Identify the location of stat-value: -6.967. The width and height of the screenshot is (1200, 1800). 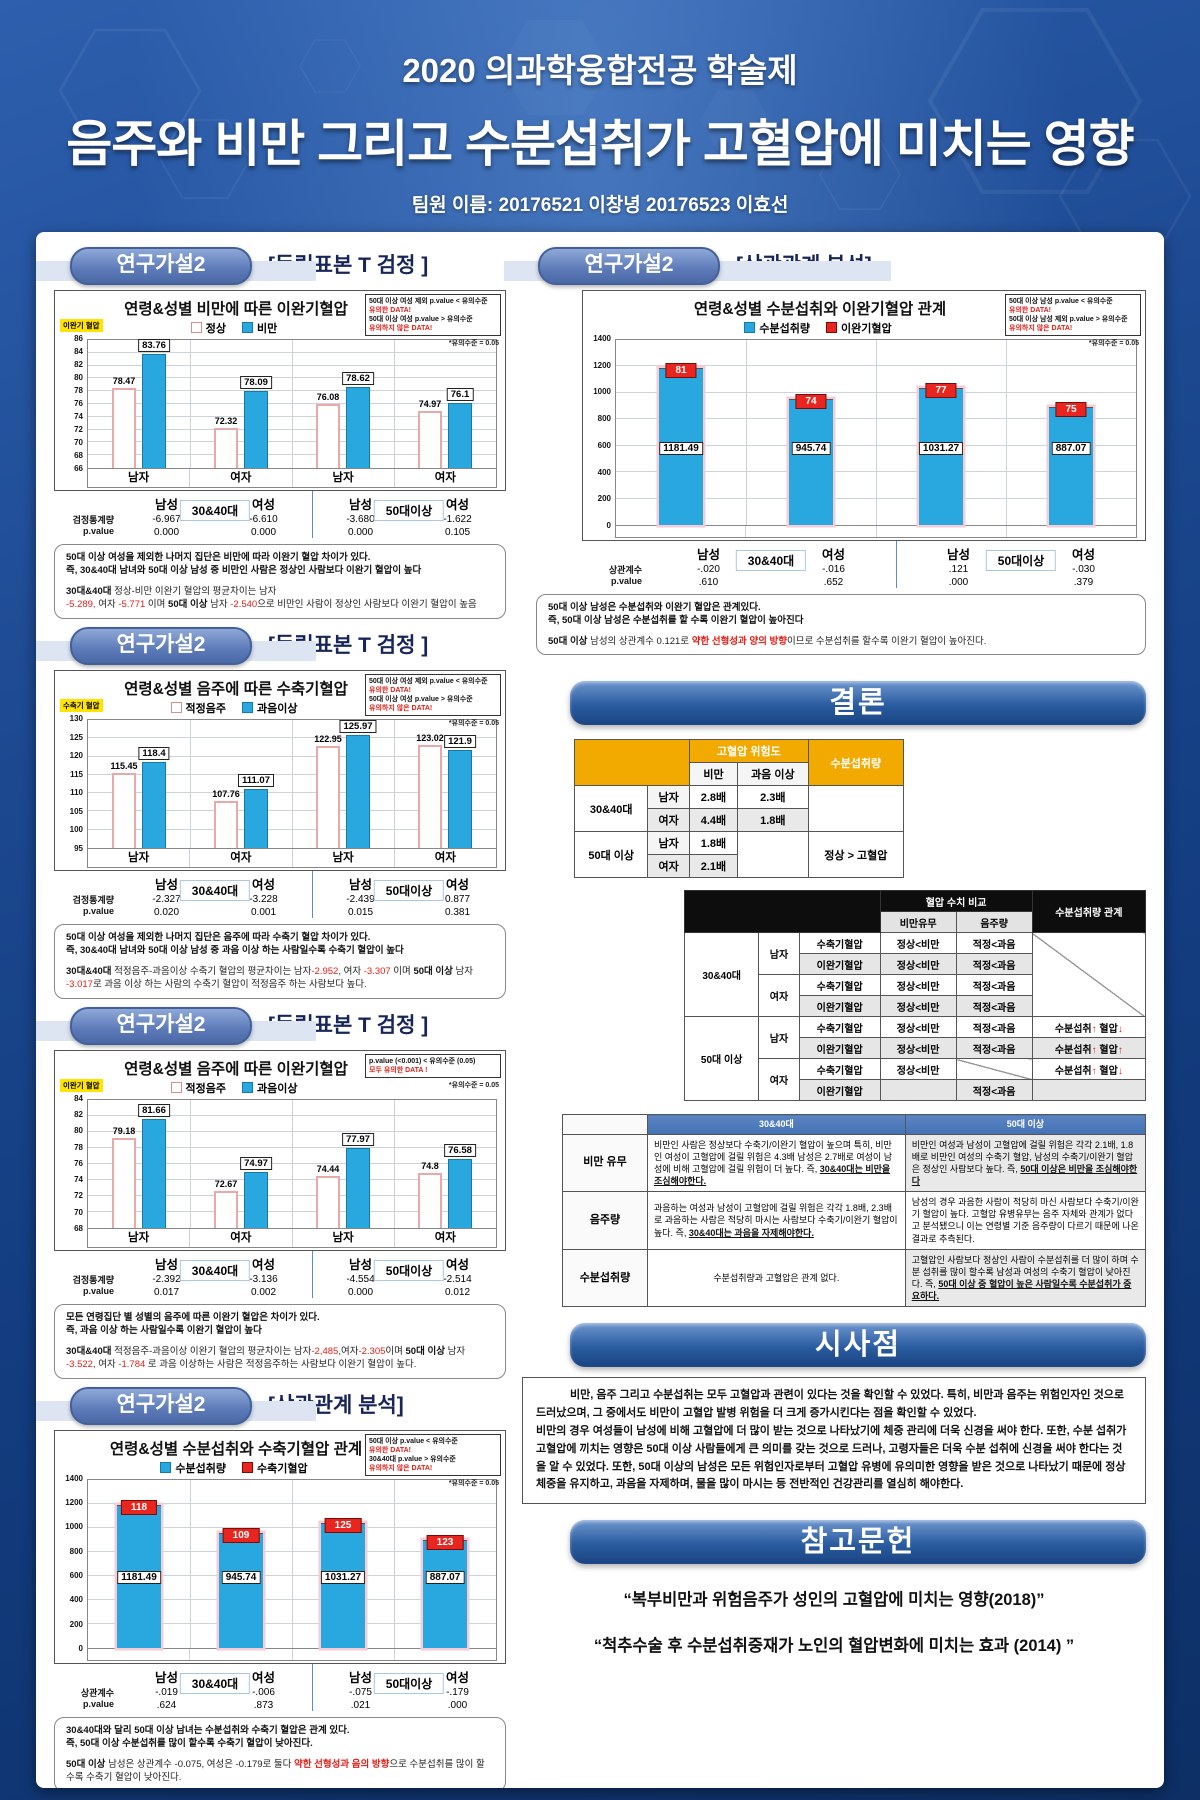
(166, 519).